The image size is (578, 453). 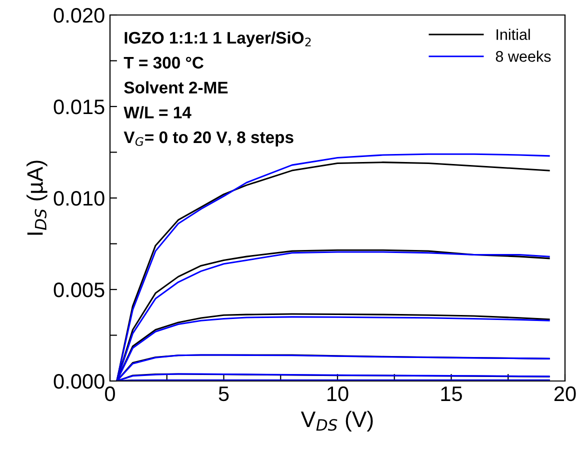 I want to click on x-tick-label: 0, so click(x=110, y=394).